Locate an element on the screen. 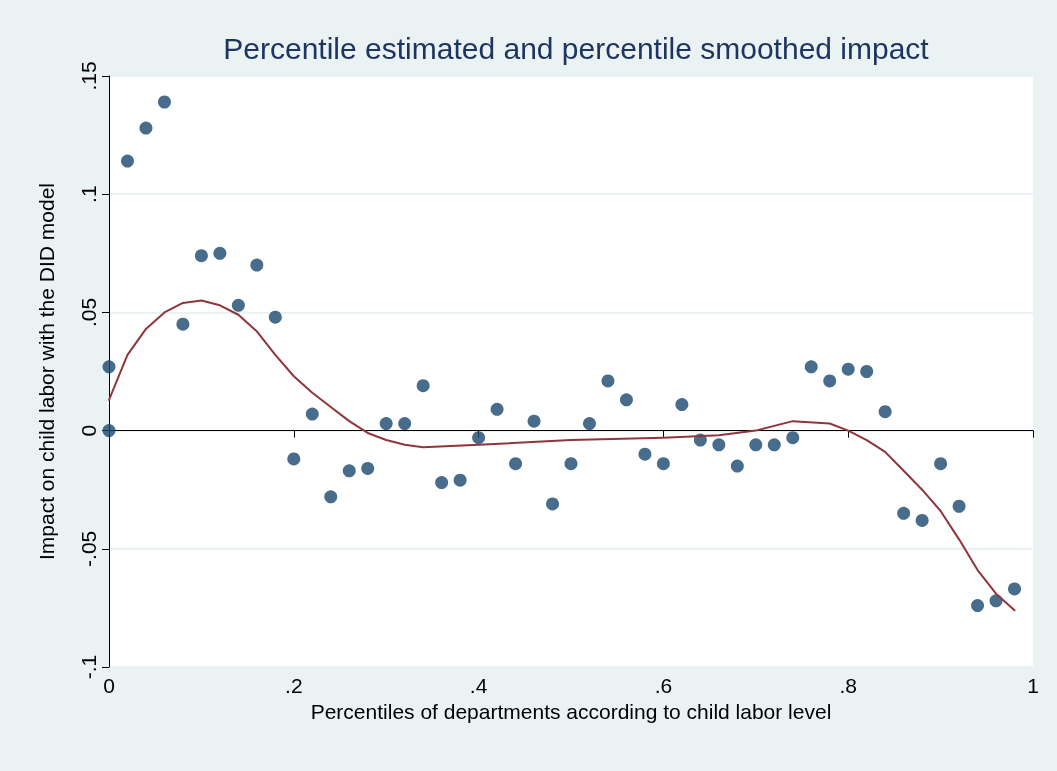 This screenshot has height=771, width=1057. x-tick-label: .4 is located at coordinates (478, 685).